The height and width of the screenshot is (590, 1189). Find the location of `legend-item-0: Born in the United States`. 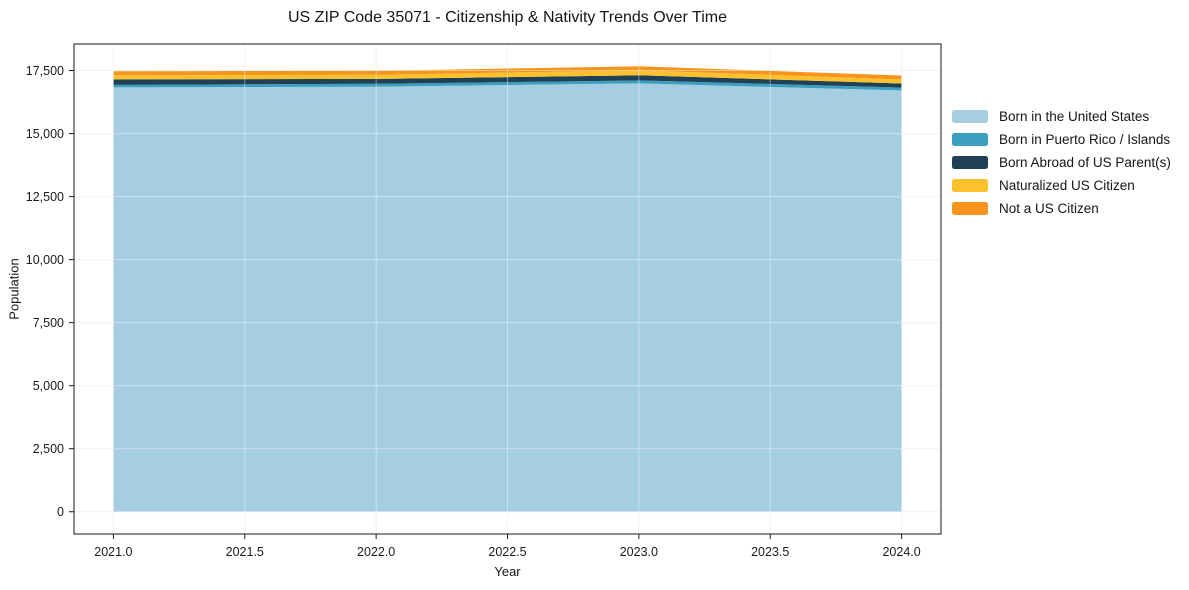

legend-item-0: Born in the United States is located at coordinates (1061, 116).